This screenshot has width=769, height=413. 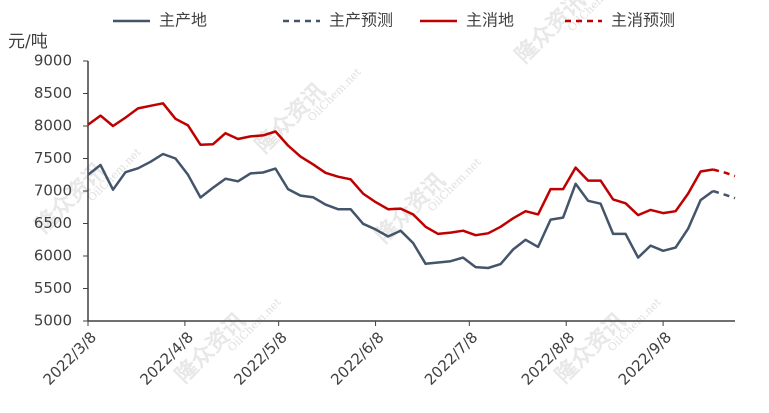 I want to click on y-tick-label: 8000, so click(x=53, y=126).